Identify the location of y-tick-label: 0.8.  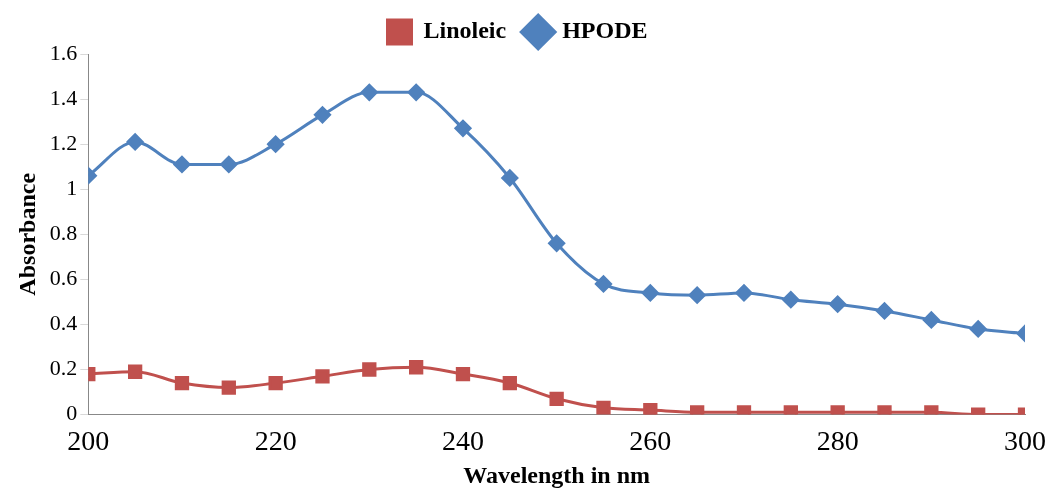
(63, 233).